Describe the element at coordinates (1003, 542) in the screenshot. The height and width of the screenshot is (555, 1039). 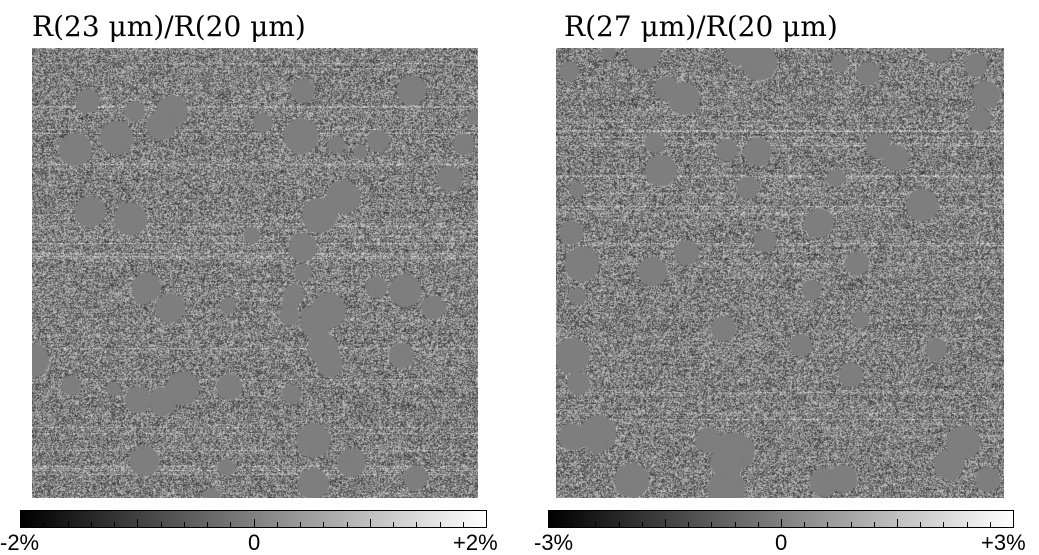
I see `colorbar-max-label: +3%` at that location.